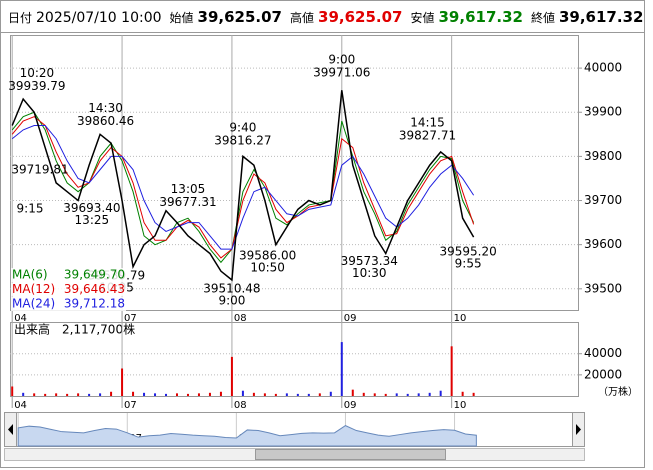  I want to click on right-arrow, so click(578, 429).